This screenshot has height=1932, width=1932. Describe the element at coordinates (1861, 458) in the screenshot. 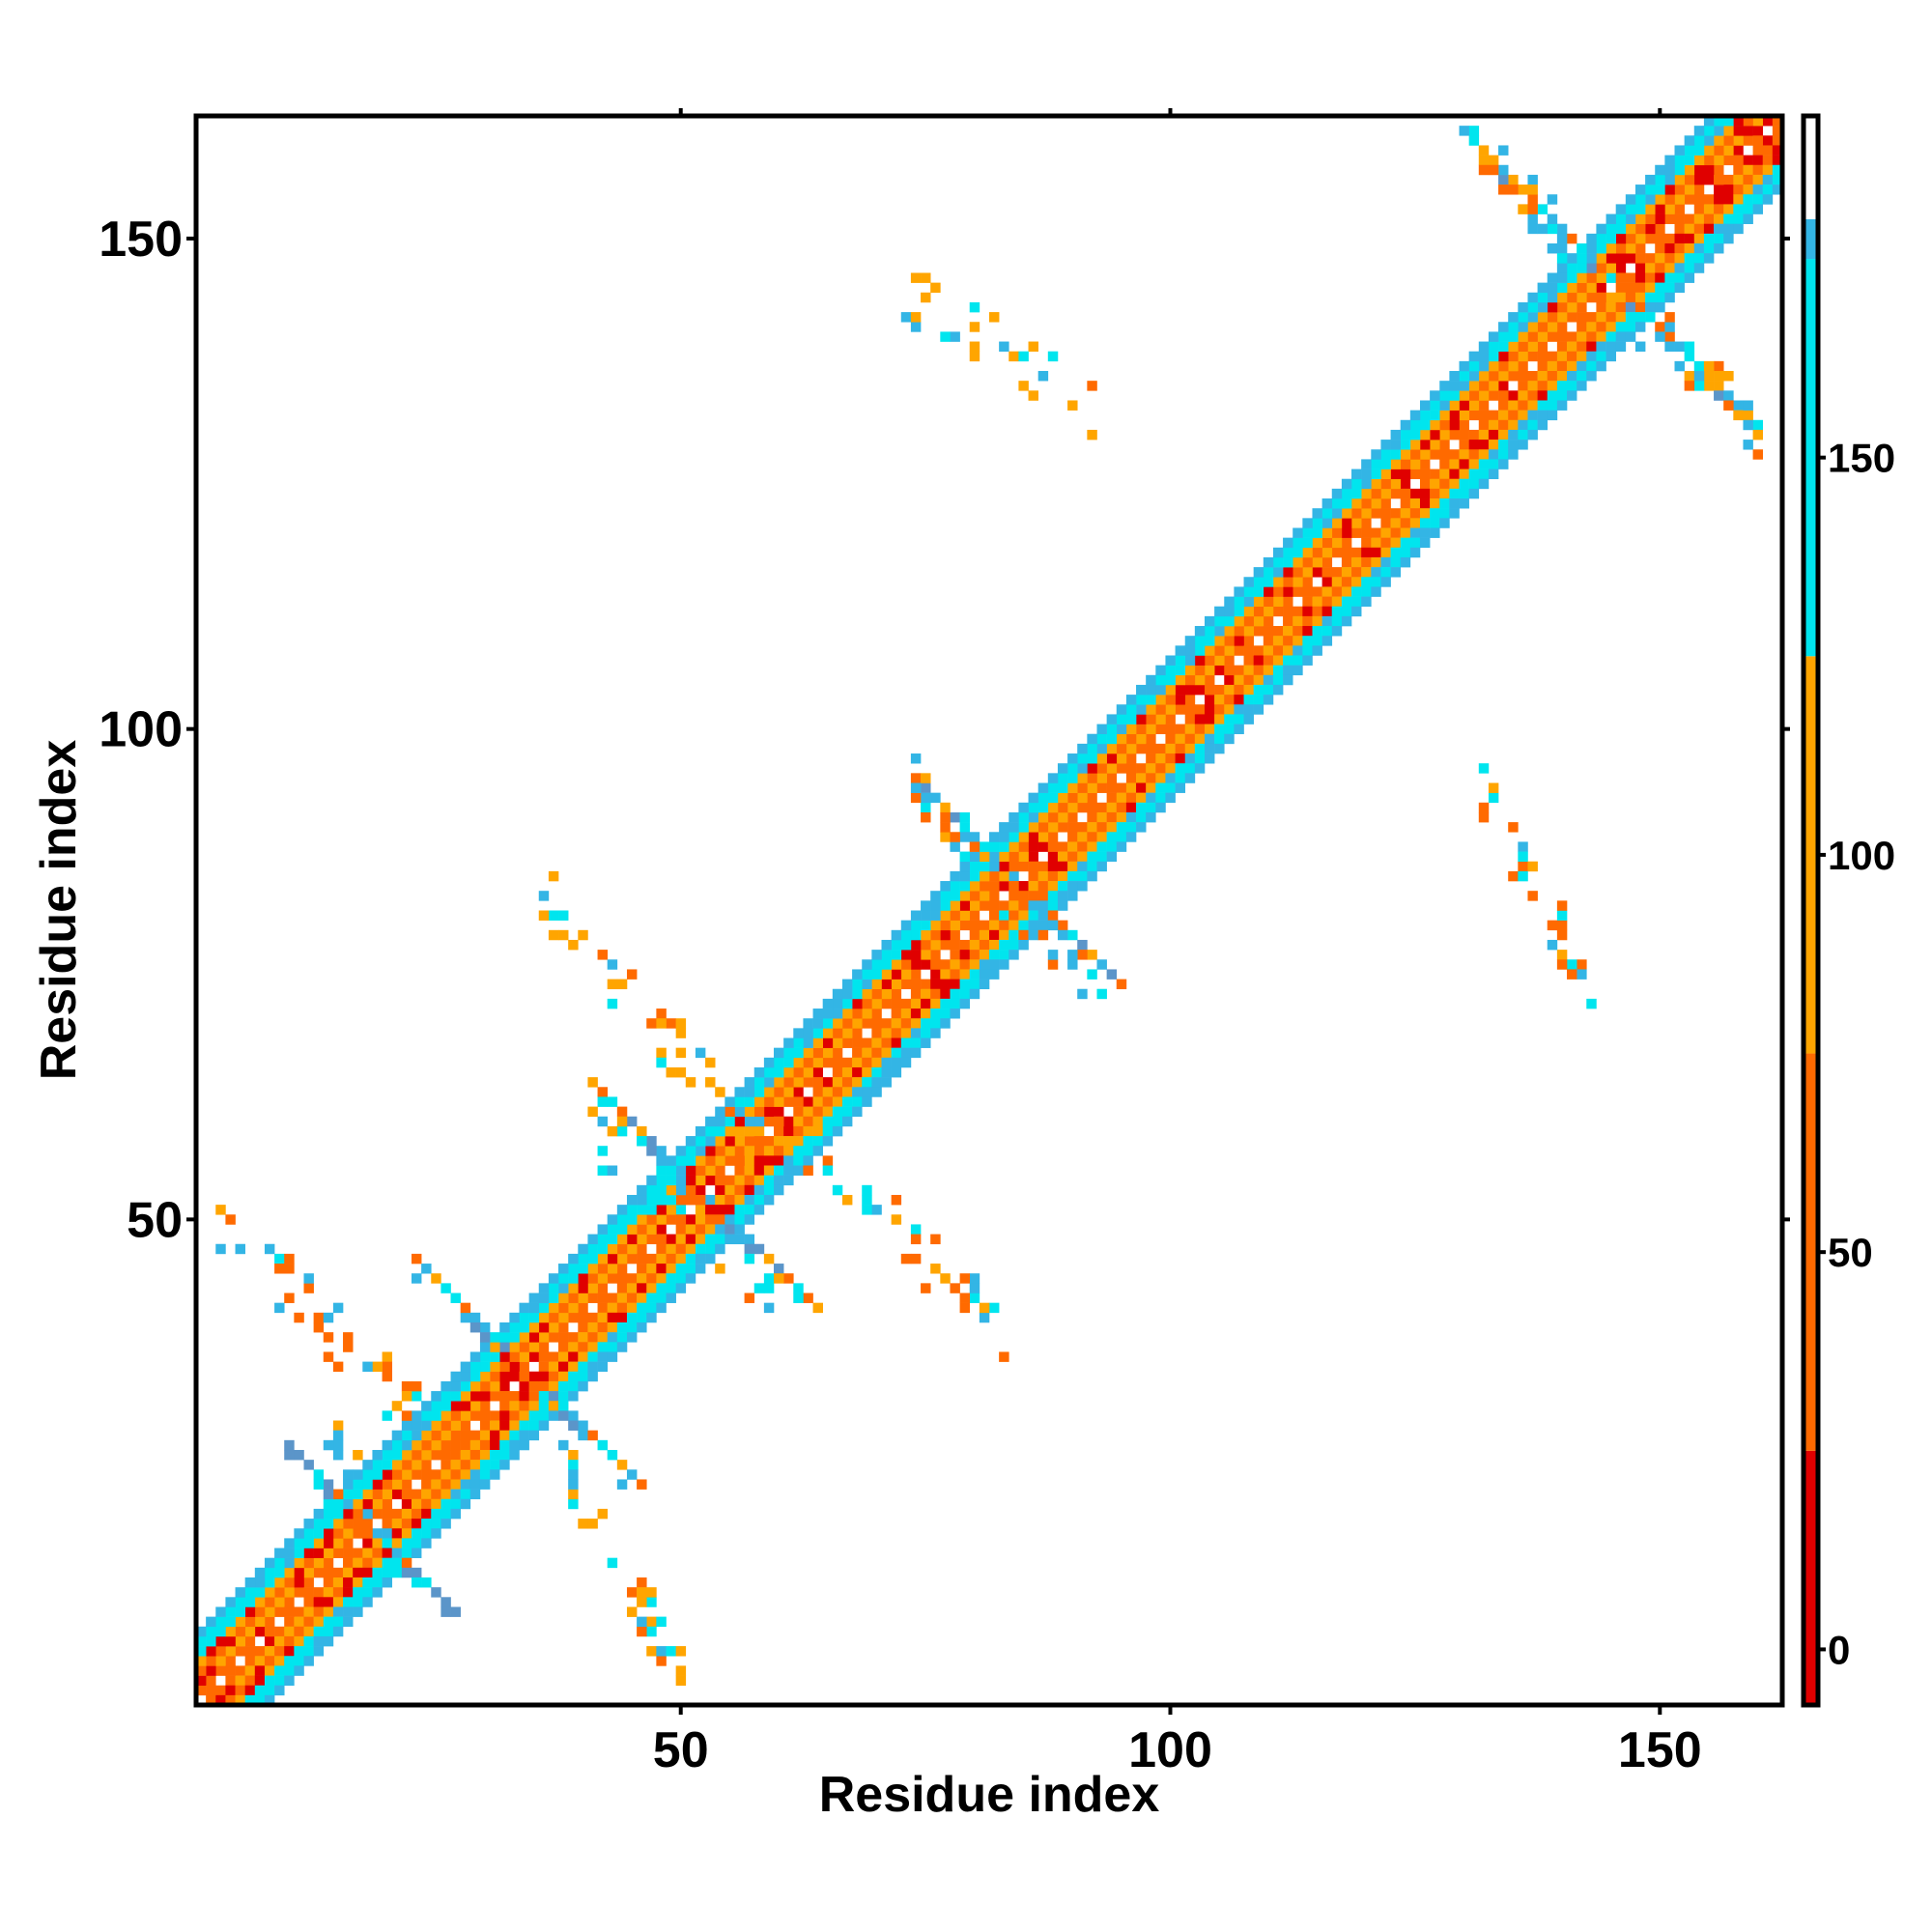

I see `colorbar-tick-label: 150` at that location.